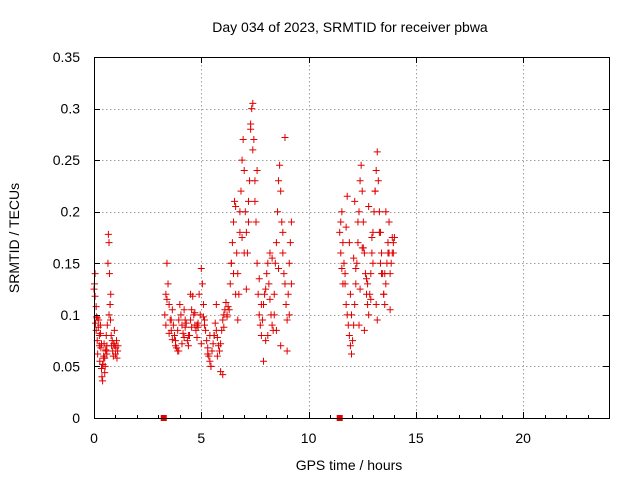  Describe the element at coordinates (66, 160) in the screenshot. I see `y-tick-label: 0.25` at that location.